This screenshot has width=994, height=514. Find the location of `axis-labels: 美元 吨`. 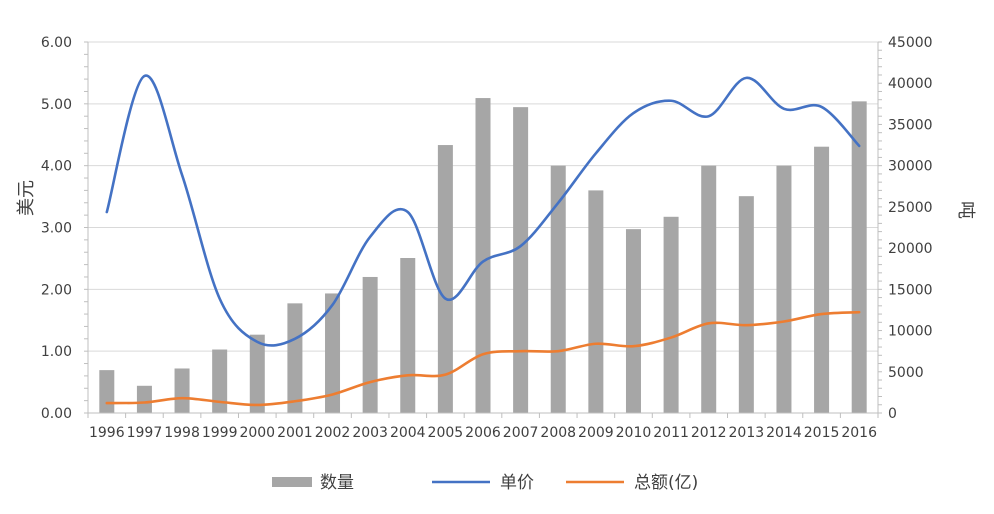

axis-labels: 美元 吨 is located at coordinates (496, 199).